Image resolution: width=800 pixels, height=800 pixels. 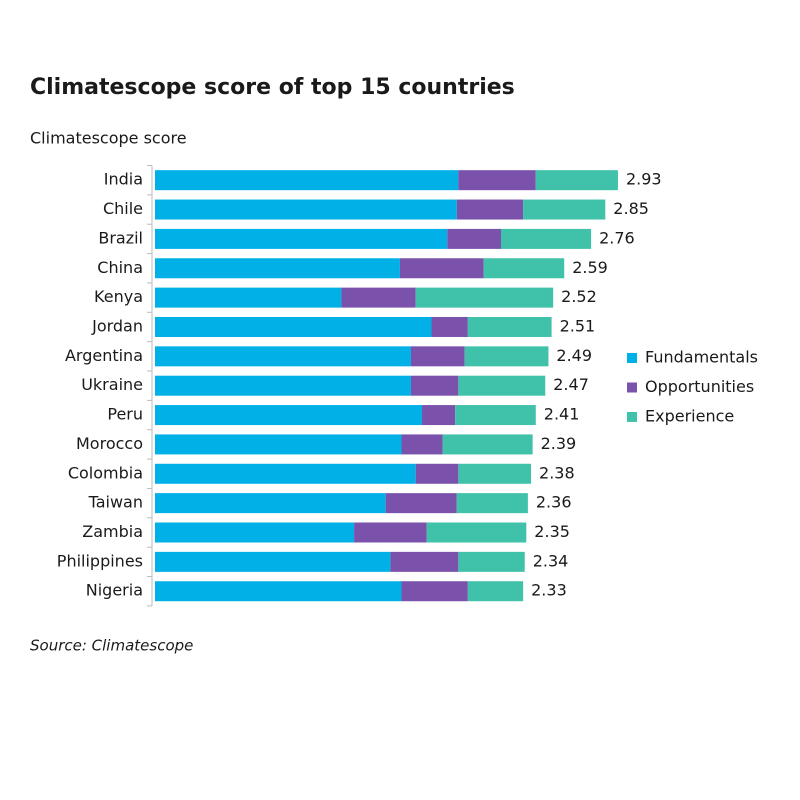 I want to click on legend-label: Experience, so click(x=689, y=416).